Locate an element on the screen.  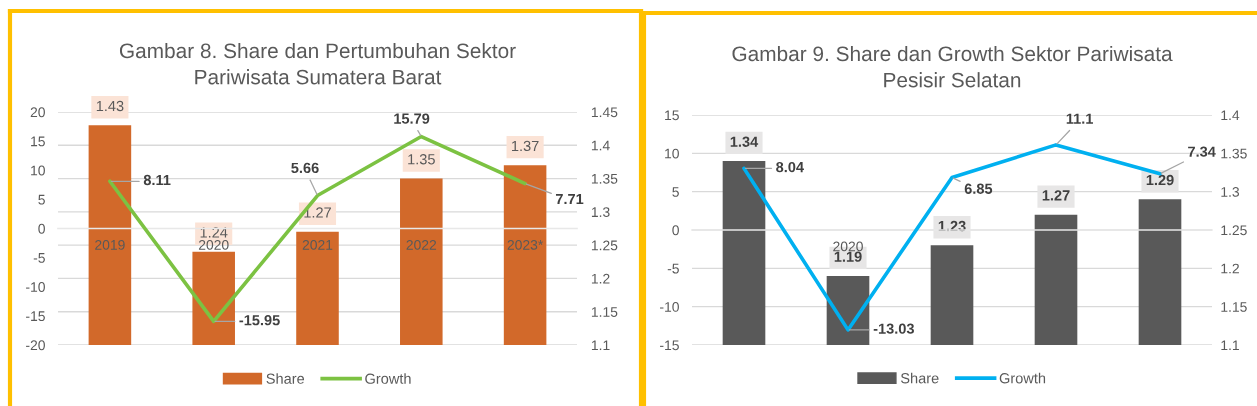
x-tick-label: 2022 is located at coordinates (421, 244).